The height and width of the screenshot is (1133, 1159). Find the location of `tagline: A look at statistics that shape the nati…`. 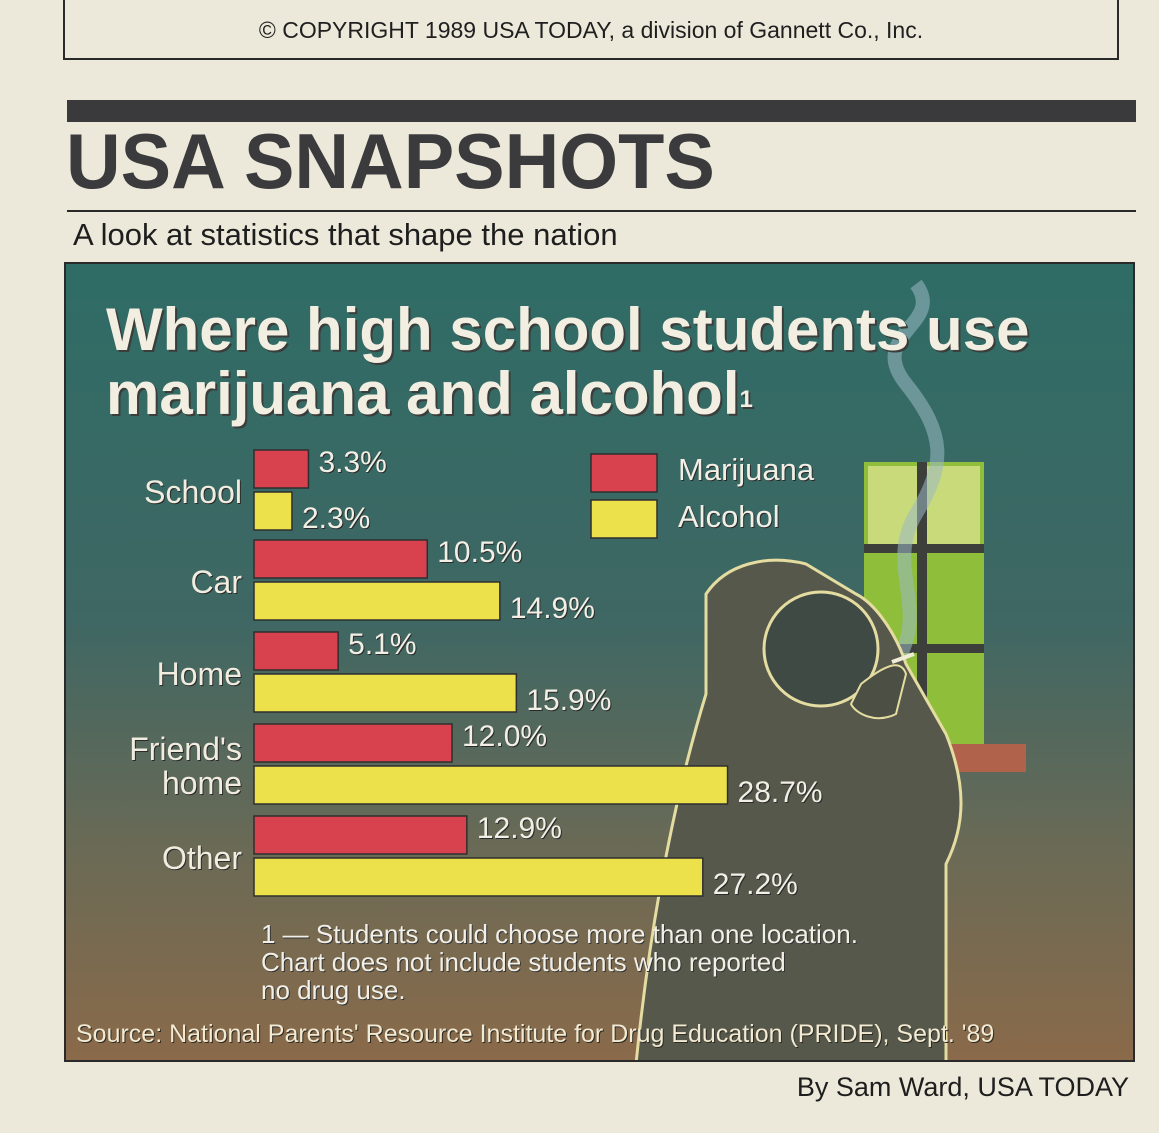

tagline: A look at statistics that shape the nati… is located at coordinates (345, 234).